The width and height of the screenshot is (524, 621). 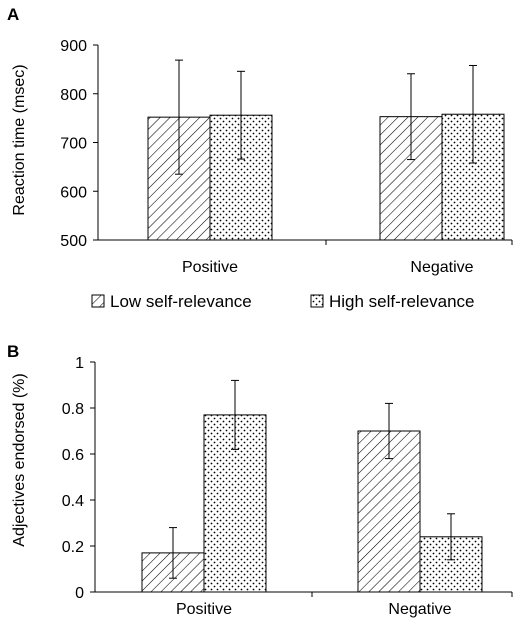 What do you see at coordinates (13, 351) in the screenshot?
I see `panel-b-letter: B` at bounding box center [13, 351].